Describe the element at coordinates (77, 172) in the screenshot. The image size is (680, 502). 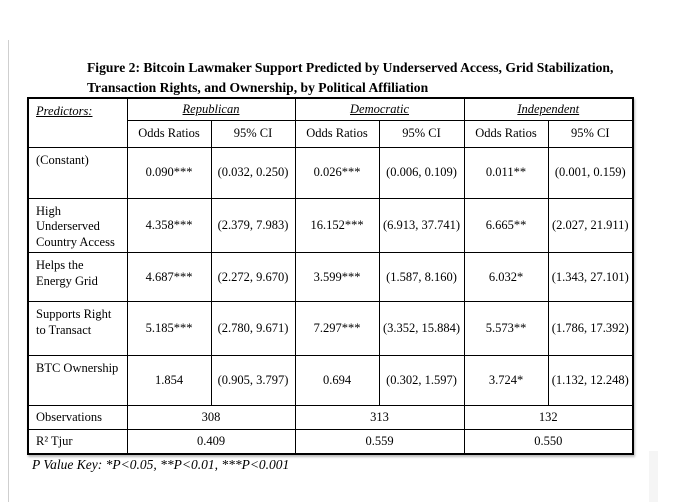
I see `row-label: (Constant)` at that location.